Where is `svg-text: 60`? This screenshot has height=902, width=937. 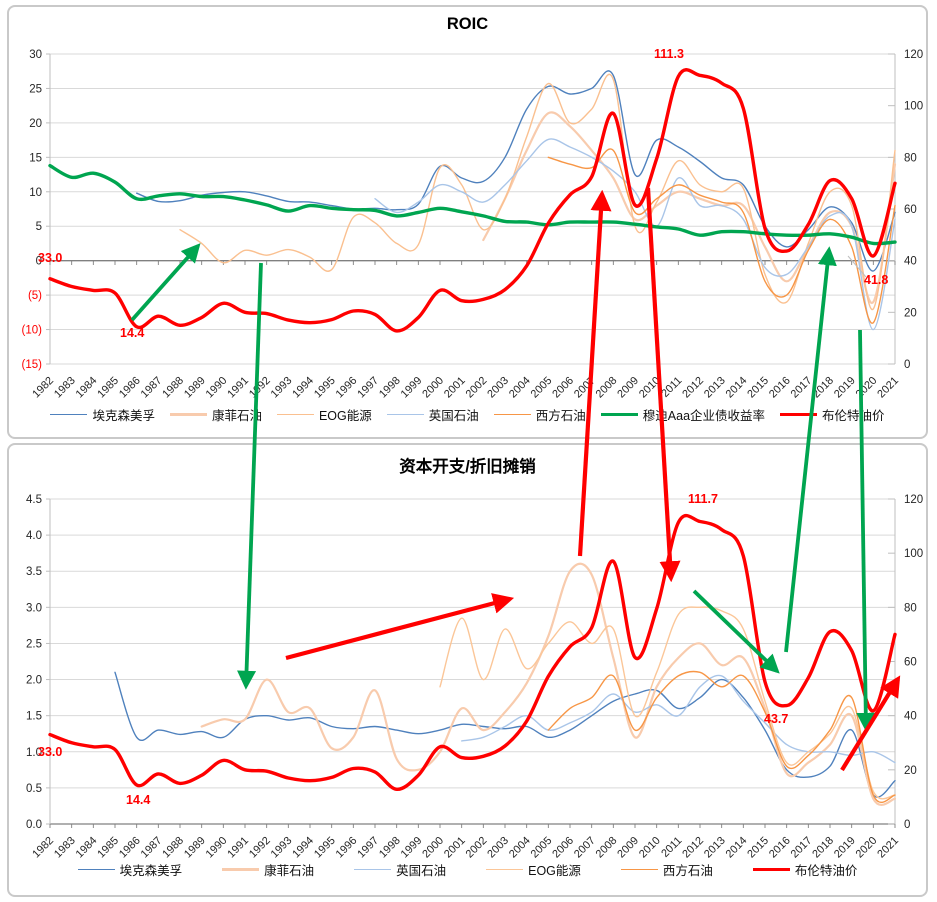
svg-text: 60 is located at coordinates (910, 210).